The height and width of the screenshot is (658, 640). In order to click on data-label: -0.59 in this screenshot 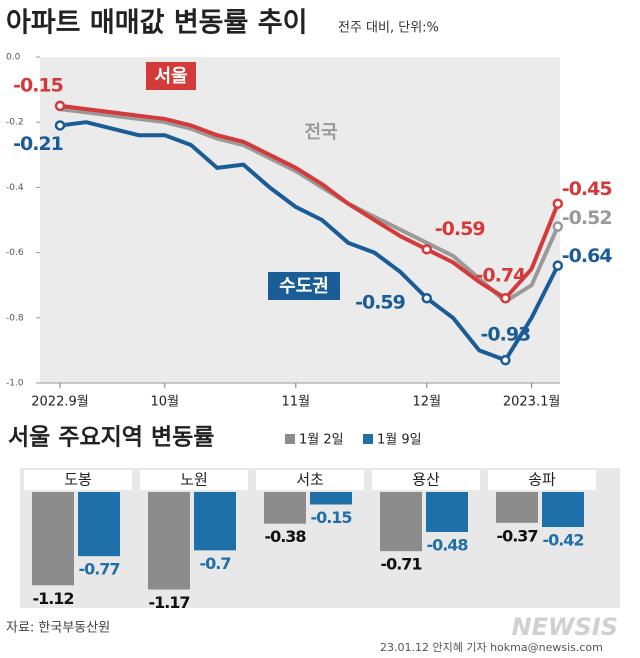, I will do `click(460, 229)`.